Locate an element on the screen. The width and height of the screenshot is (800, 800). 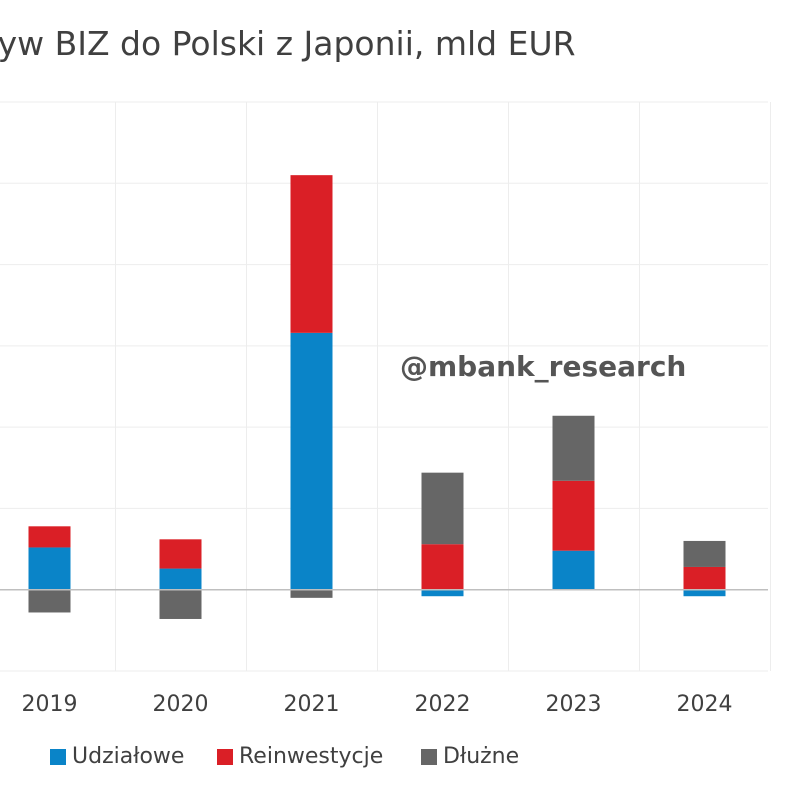
legend-item-reinwestycje: Reinwestycje is located at coordinates (300, 756).